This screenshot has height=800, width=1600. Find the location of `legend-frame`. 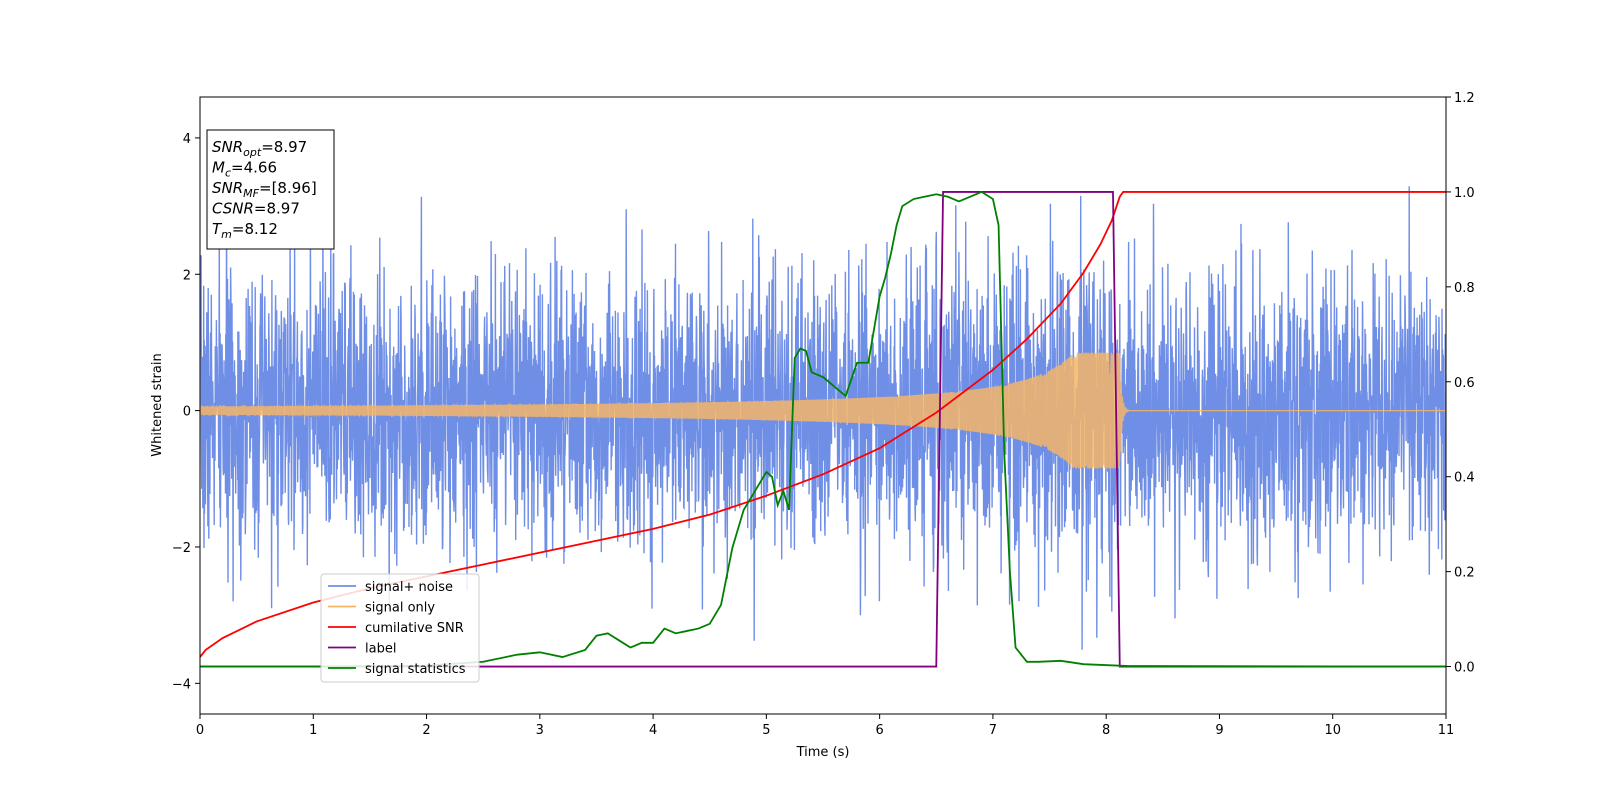

legend-frame is located at coordinates (400, 628).